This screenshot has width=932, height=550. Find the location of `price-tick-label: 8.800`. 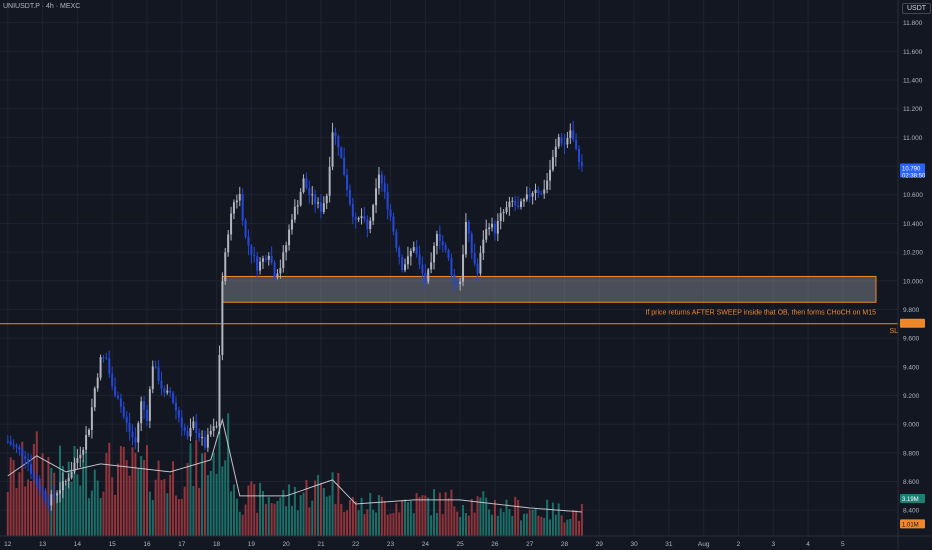

price-tick-label: 8.800 is located at coordinates (911, 453).